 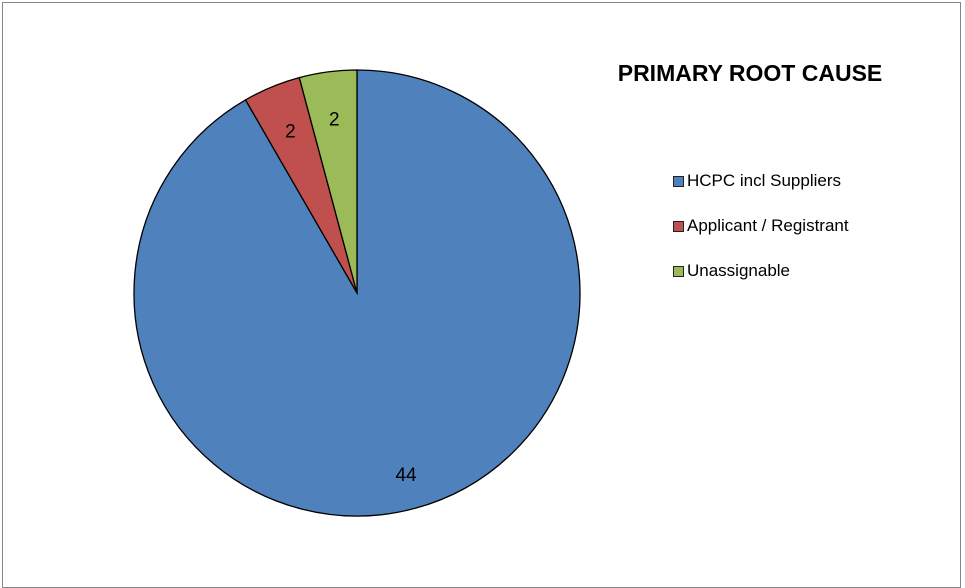 What do you see at coordinates (739, 270) in the screenshot?
I see `legend-label-unassignable: Unassignable` at bounding box center [739, 270].